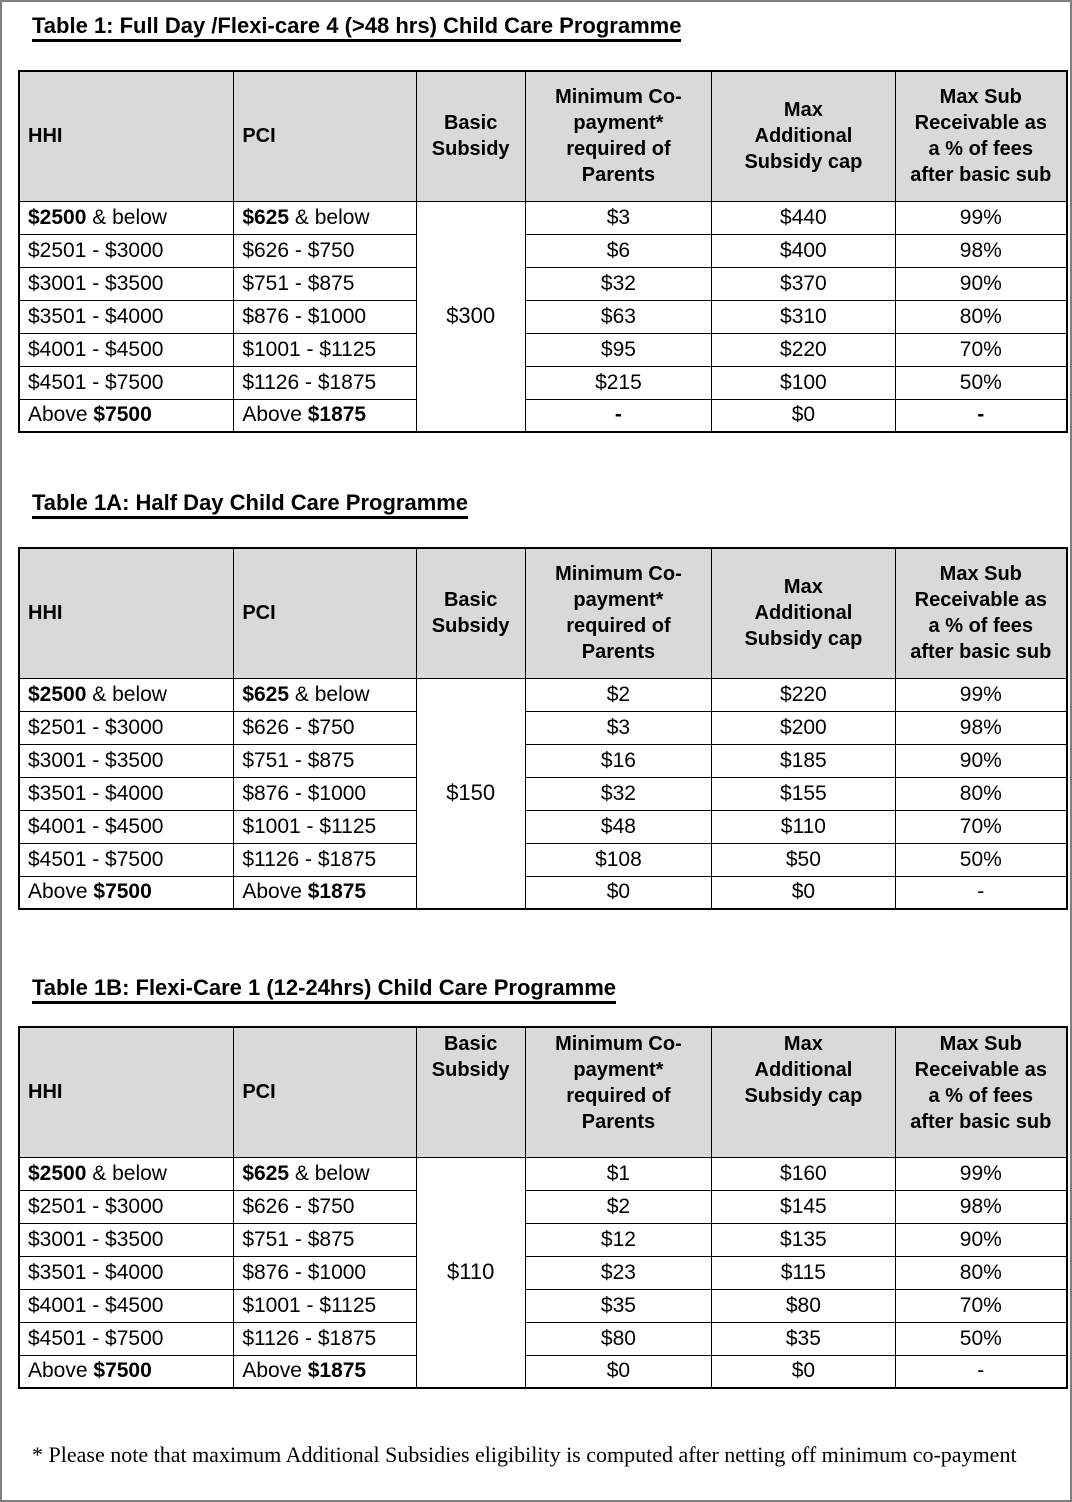 This screenshot has height=1502, width=1072. I want to click on min-copayment-cell: $48, so click(618, 826).